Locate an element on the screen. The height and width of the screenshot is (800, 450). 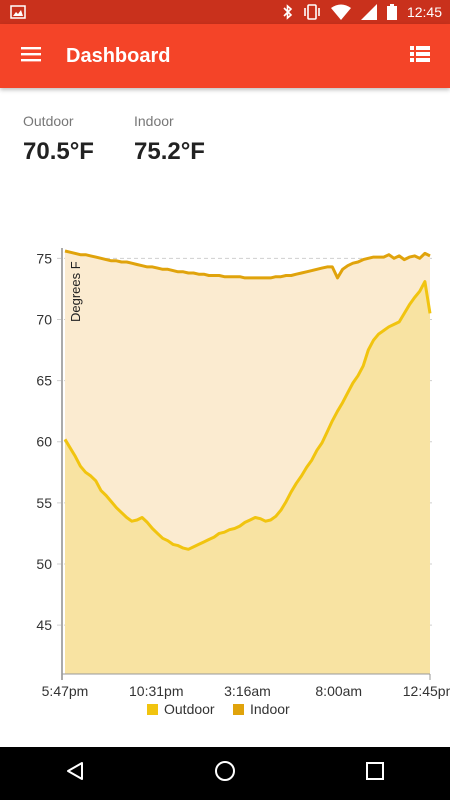
image-icon is located at coordinates (18, 12).